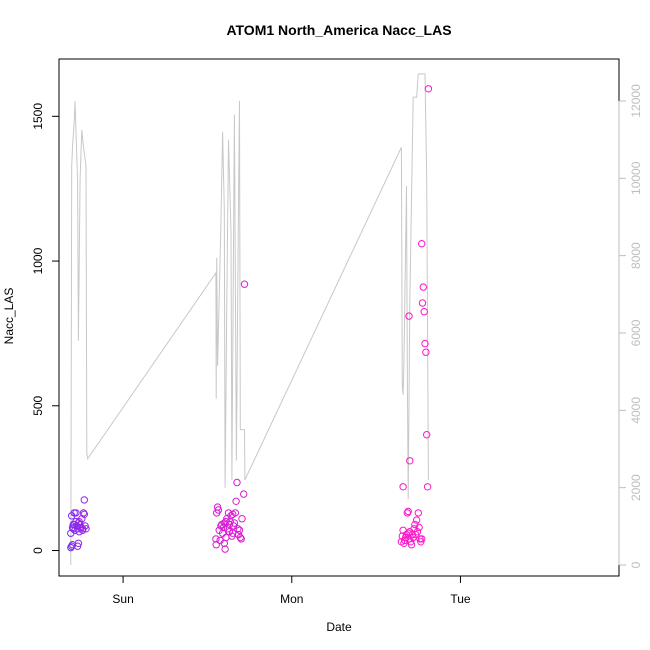 This screenshot has width=650, height=650. Describe the element at coordinates (636, 332) in the screenshot. I see `y-right-tick-label: 6000` at that location.